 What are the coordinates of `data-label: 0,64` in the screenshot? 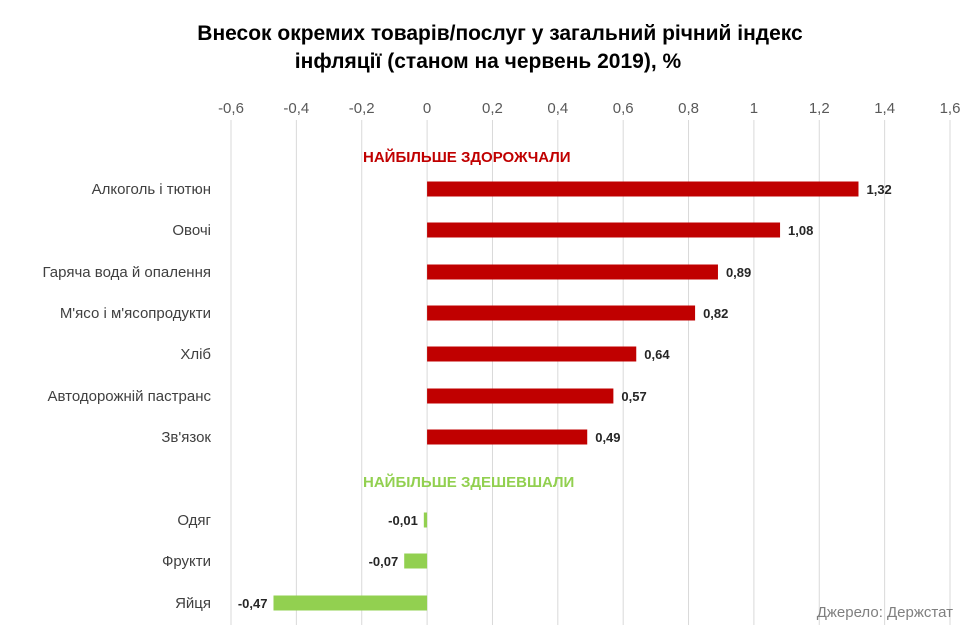 It's located at (657, 354).